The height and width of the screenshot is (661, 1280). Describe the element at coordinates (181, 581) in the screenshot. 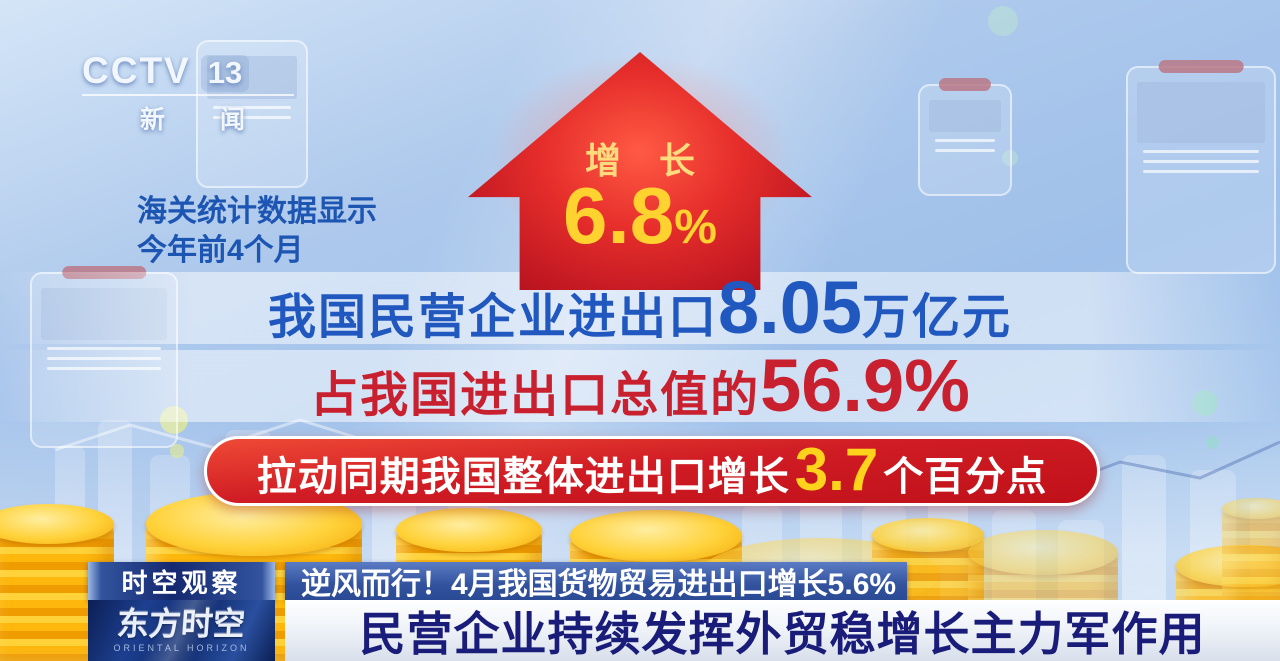

I see `program-segment-tag: 时空观察` at that location.